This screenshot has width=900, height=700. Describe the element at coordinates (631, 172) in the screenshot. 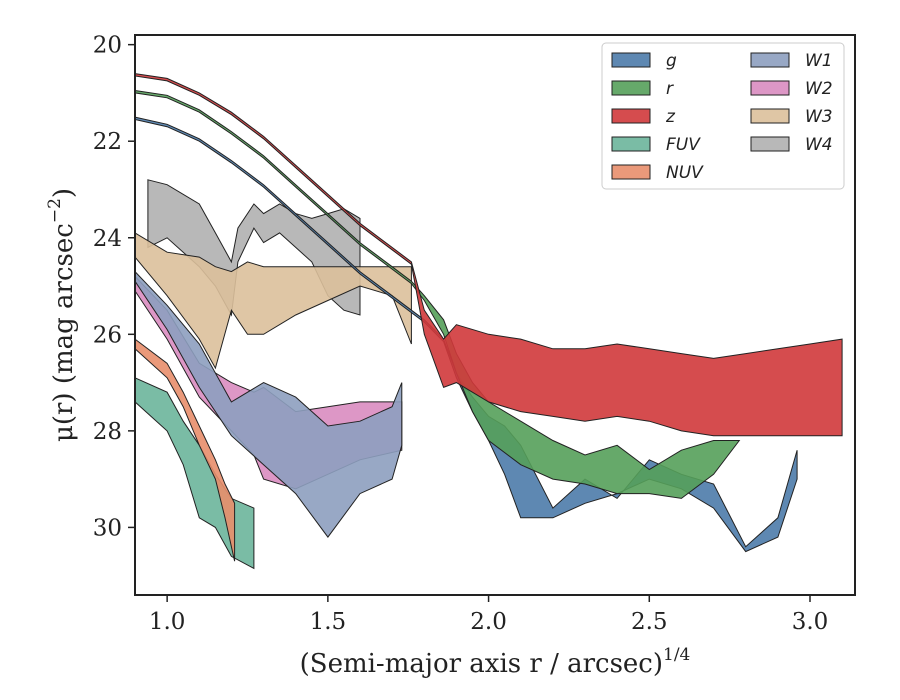

I see `legend-swatch-nuv` at that location.